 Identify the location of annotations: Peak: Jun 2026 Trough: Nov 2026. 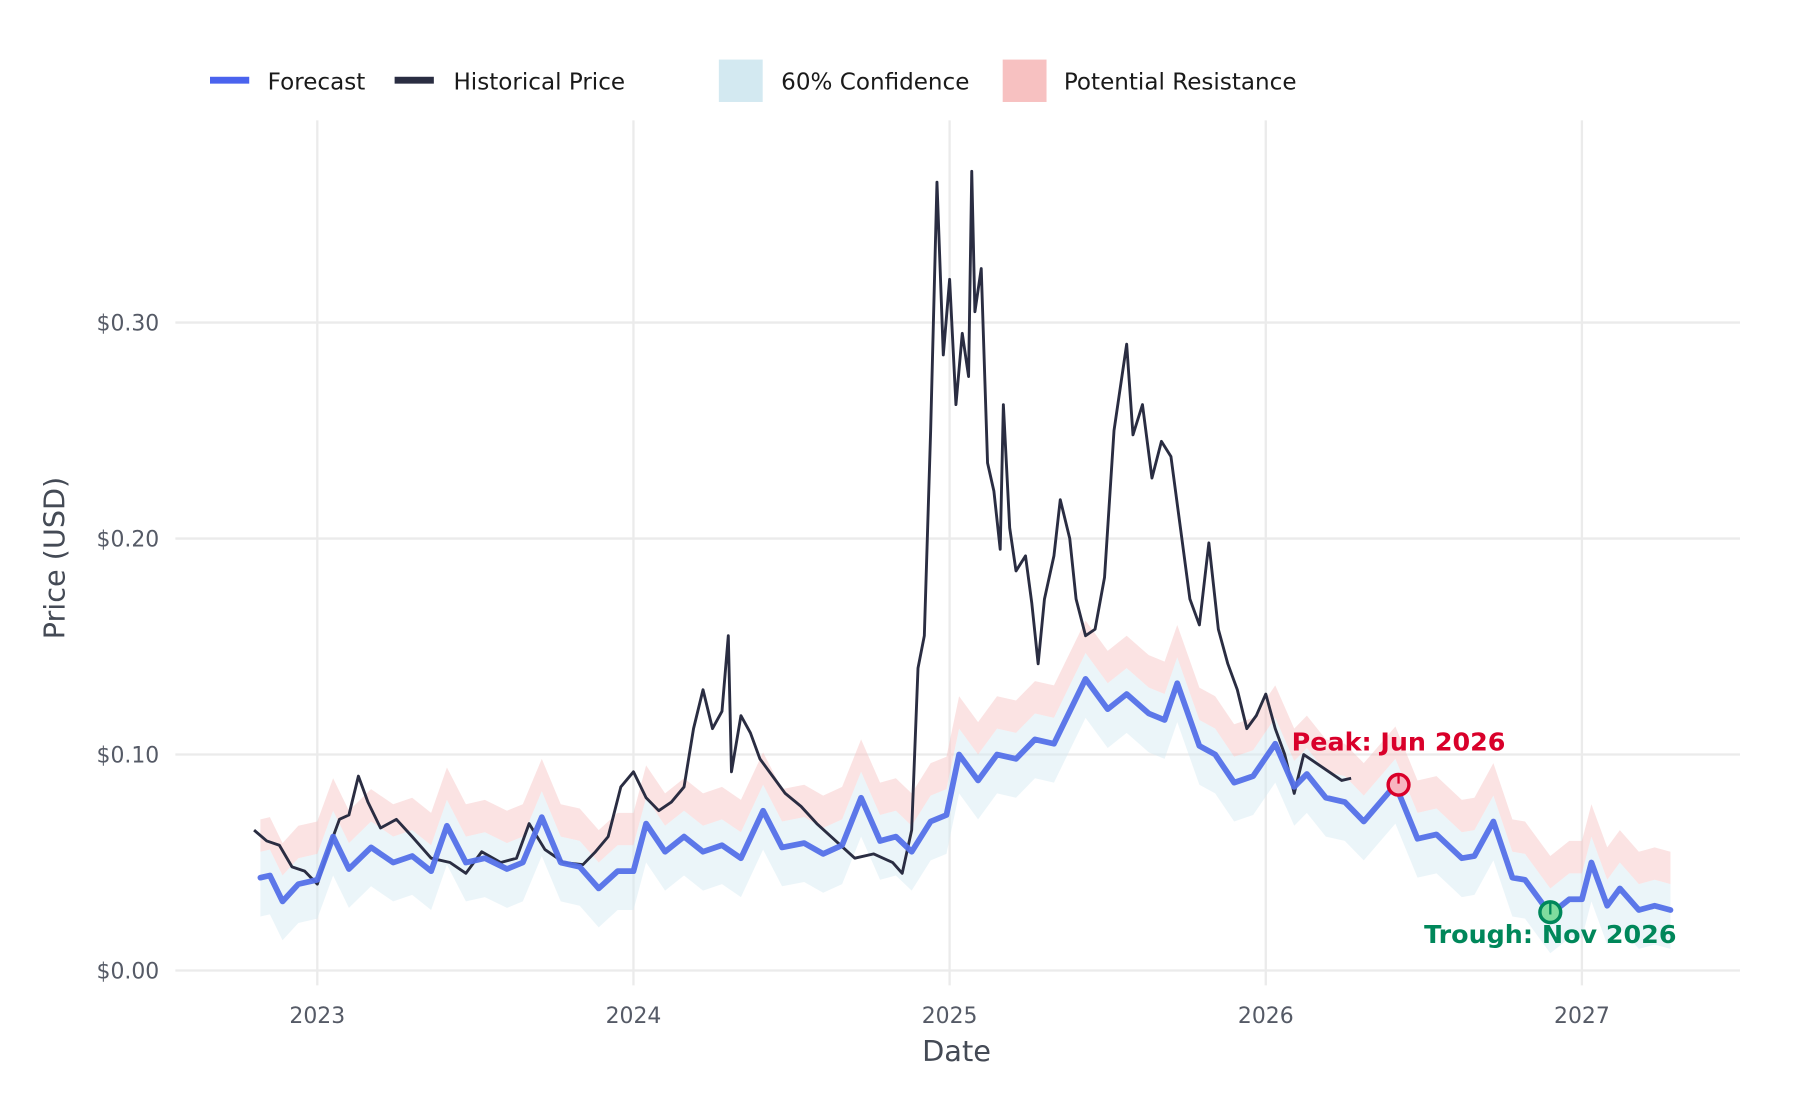
(1484, 838).